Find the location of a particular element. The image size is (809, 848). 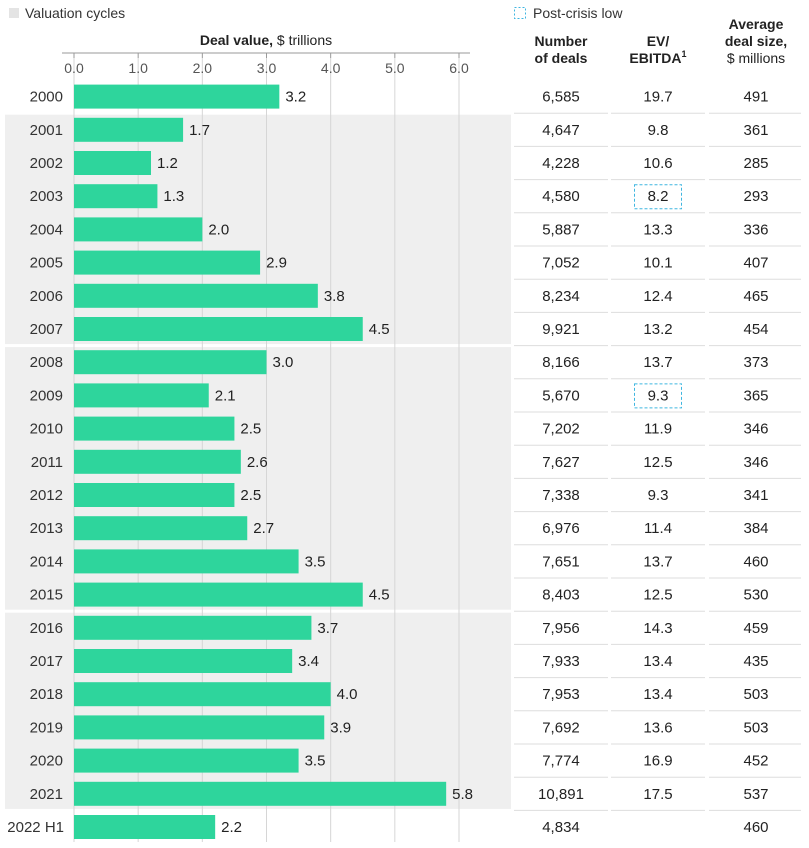

valuation-cycle-band is located at coordinates (258, 710).